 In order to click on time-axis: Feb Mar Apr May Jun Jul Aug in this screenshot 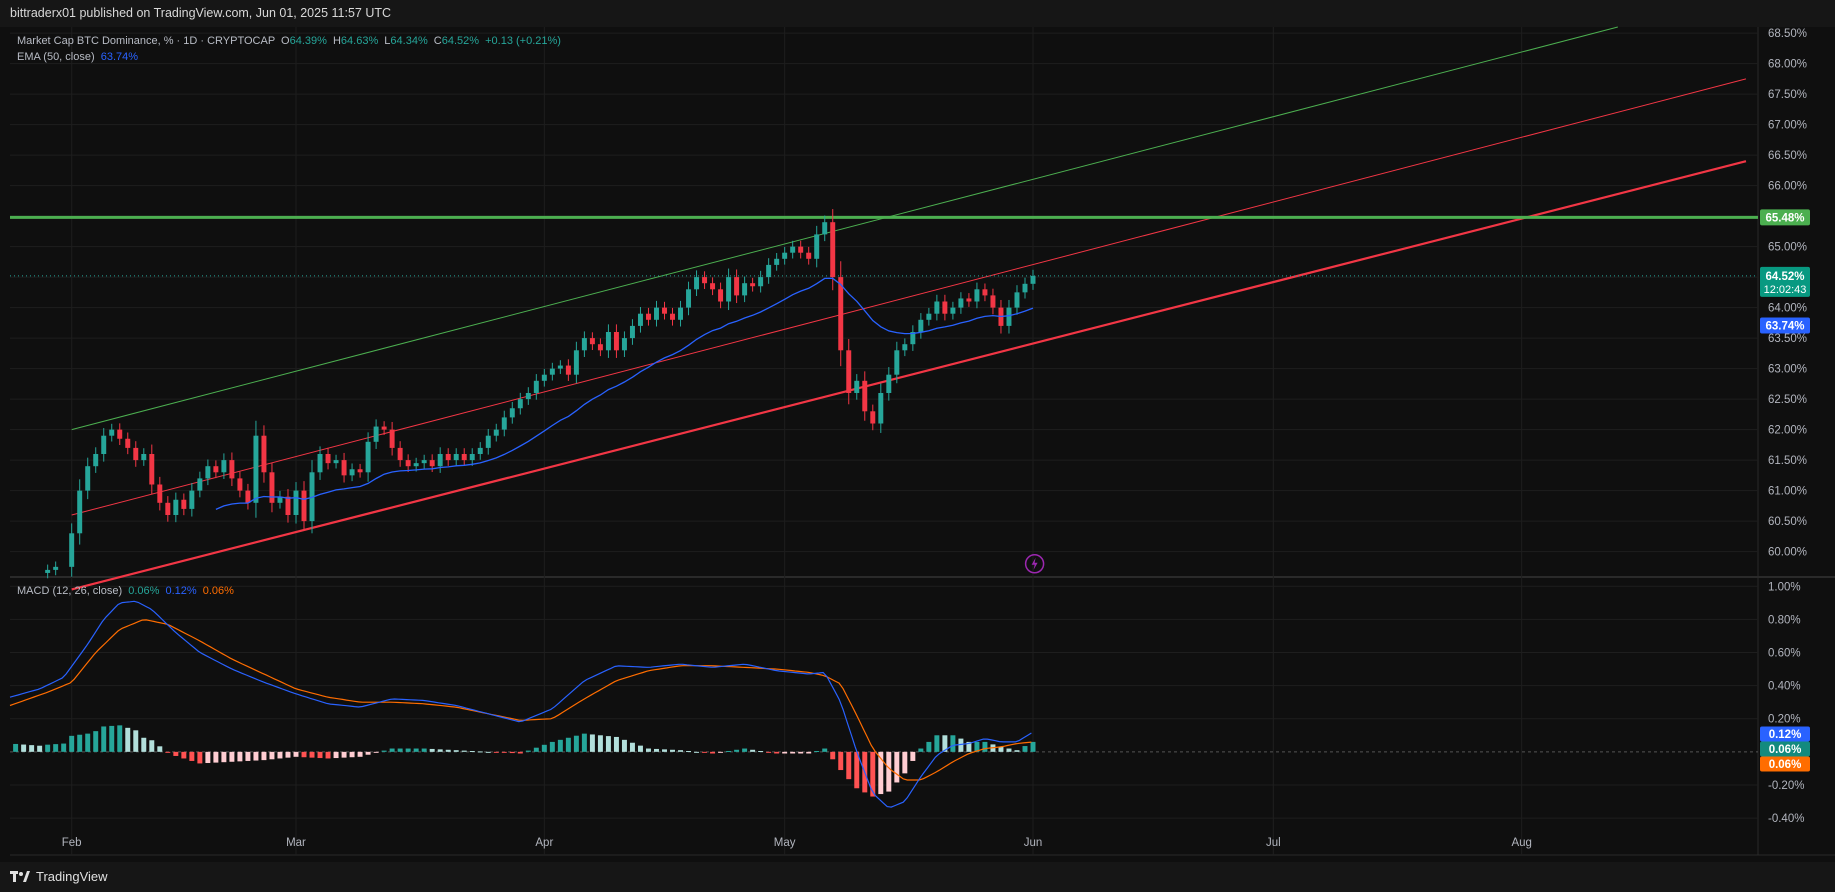, I will do `click(797, 843)`.